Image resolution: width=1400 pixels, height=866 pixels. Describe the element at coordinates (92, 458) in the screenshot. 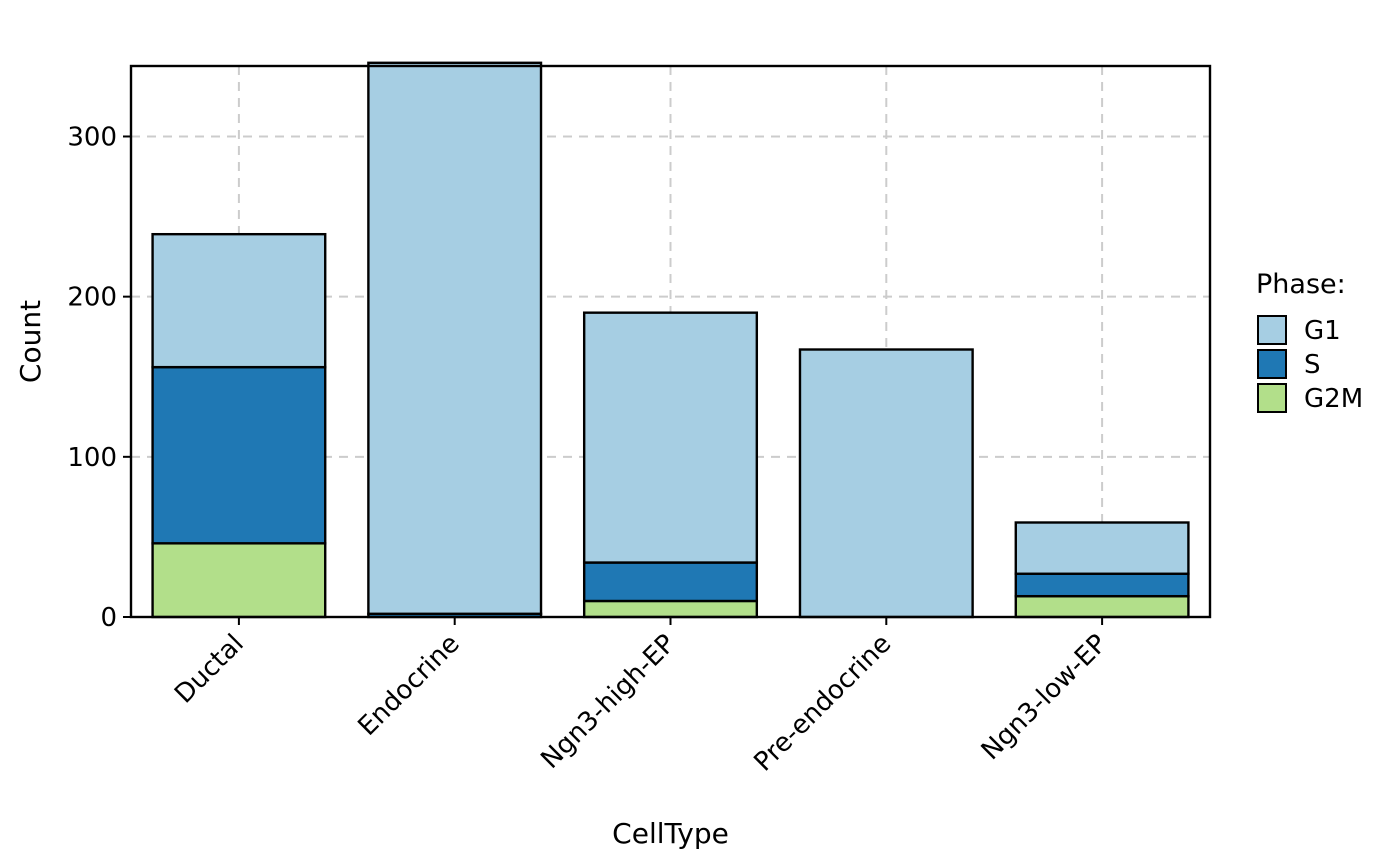

I see `y-tick-label: 100` at that location.